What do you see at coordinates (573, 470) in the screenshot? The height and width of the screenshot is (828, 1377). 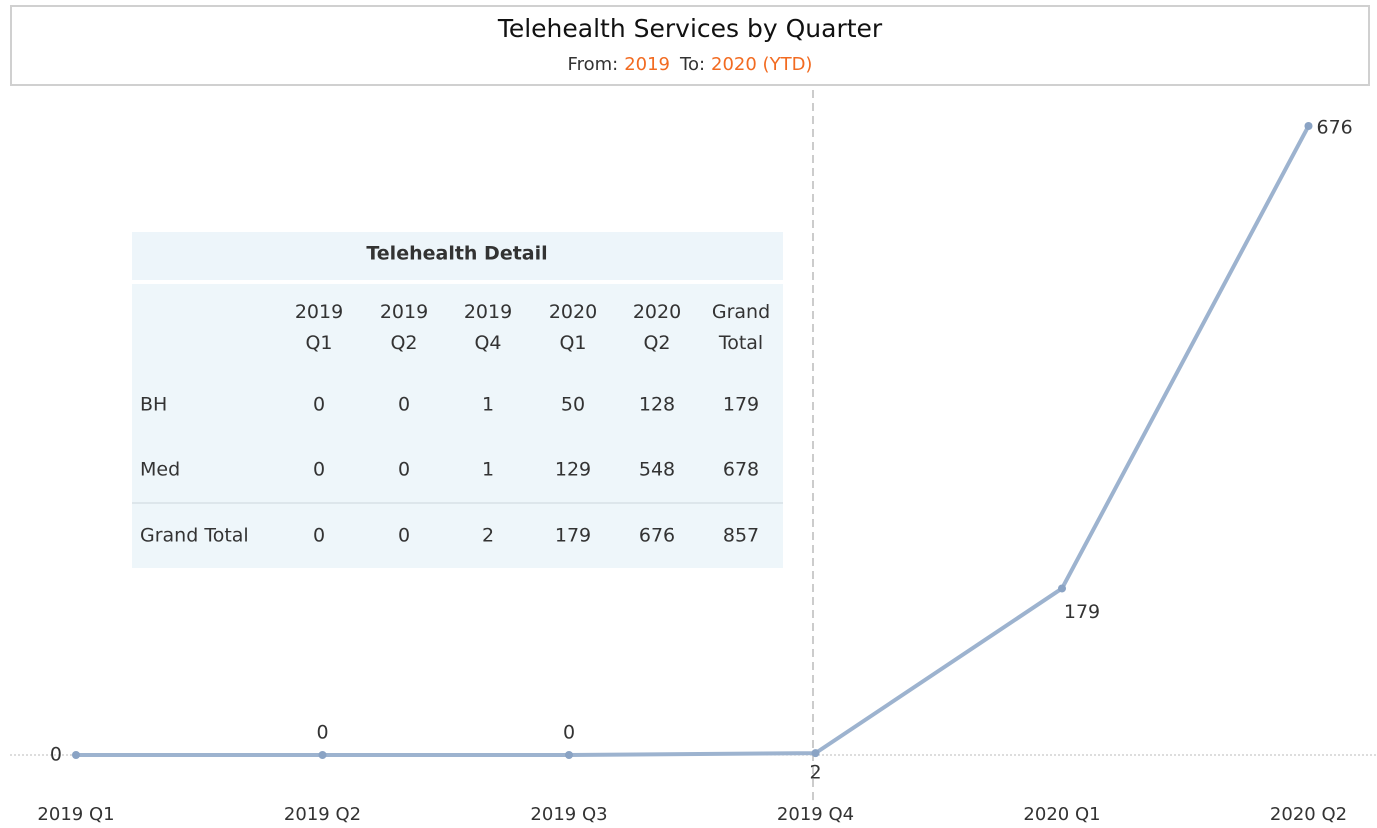 I see `table-cell: 129` at bounding box center [573, 470].